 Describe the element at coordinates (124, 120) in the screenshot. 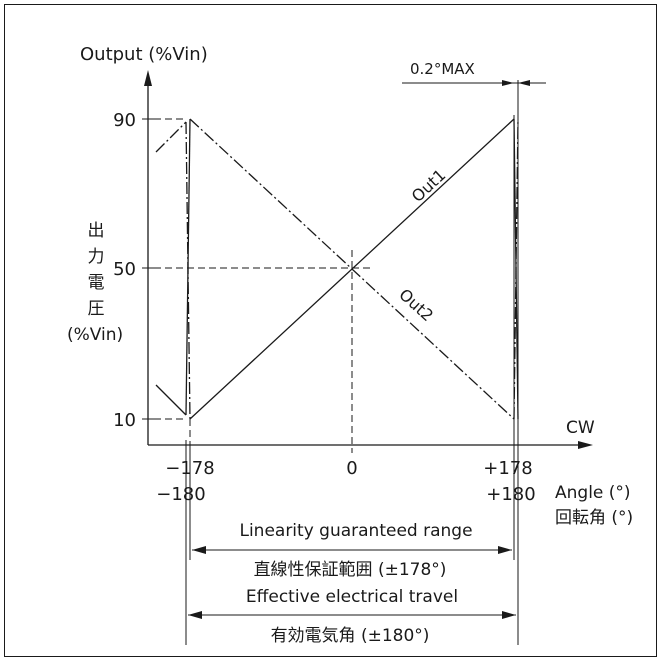

I see `y-tick-label-90: 90` at that location.